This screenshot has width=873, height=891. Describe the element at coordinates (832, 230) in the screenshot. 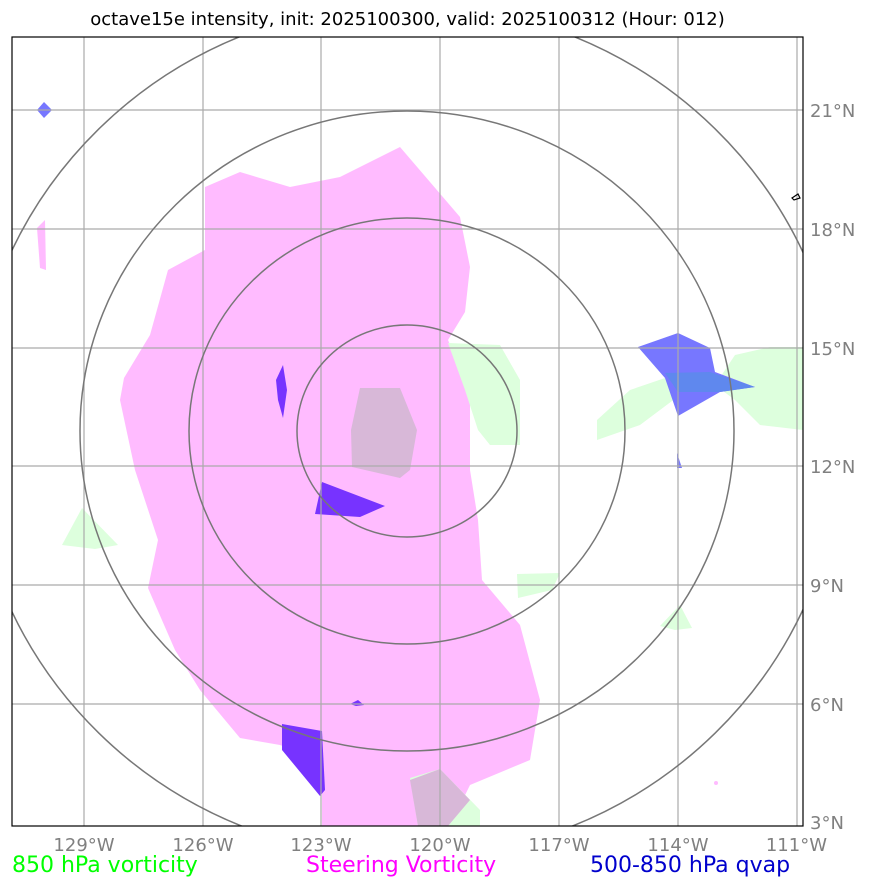

I see `lat-label: 18°N` at that location.